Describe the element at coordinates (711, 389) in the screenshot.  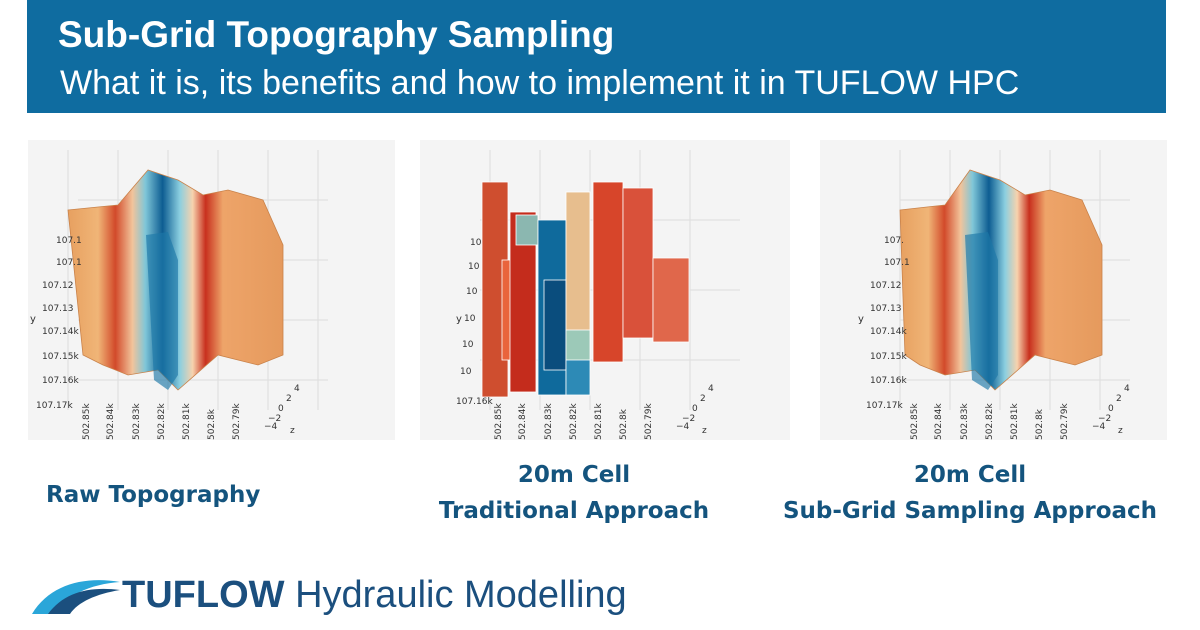
I see `traditional-z-tick: 4` at that location.